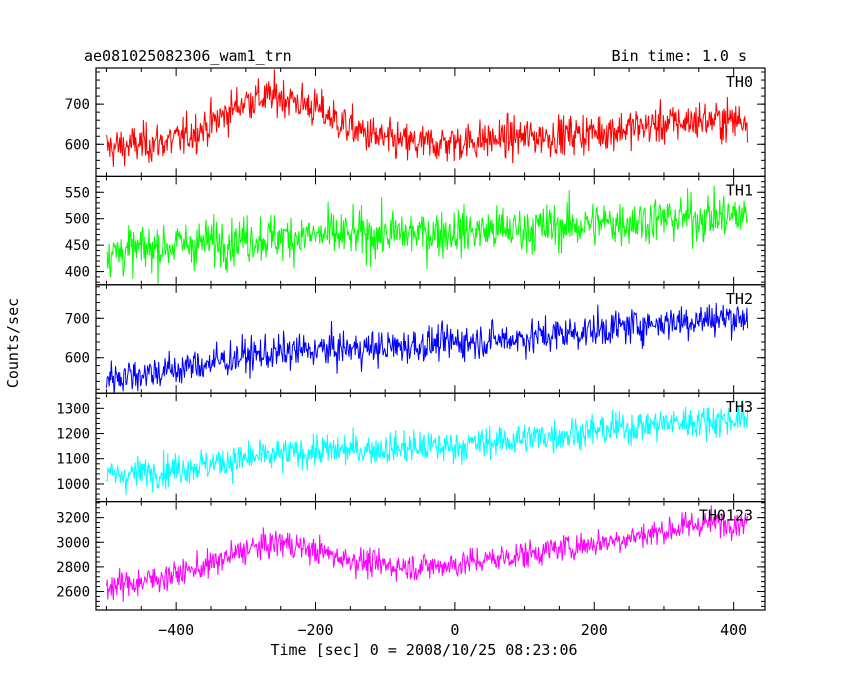 This screenshot has width=850, height=680. I want to click on panel-label-th3: TH3, so click(739, 407).